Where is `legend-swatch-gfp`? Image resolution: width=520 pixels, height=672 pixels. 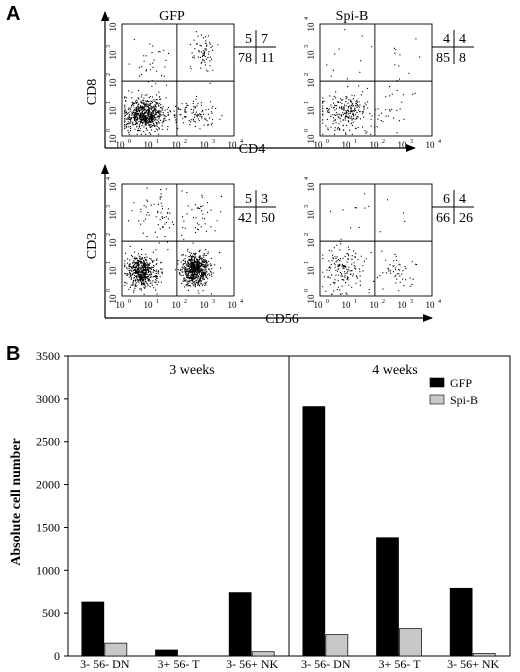 legend-swatch-gfp is located at coordinates (437, 382).